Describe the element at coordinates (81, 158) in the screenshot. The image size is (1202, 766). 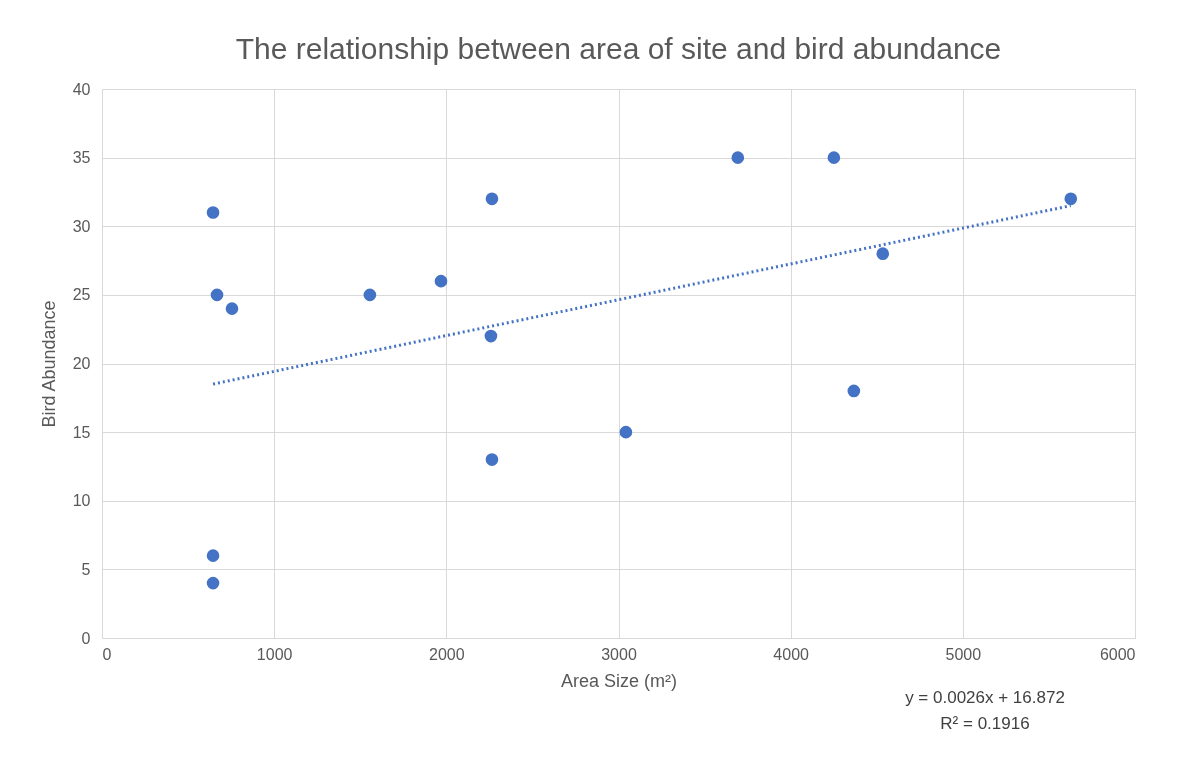
I see `y-tick-label: 35` at that location.